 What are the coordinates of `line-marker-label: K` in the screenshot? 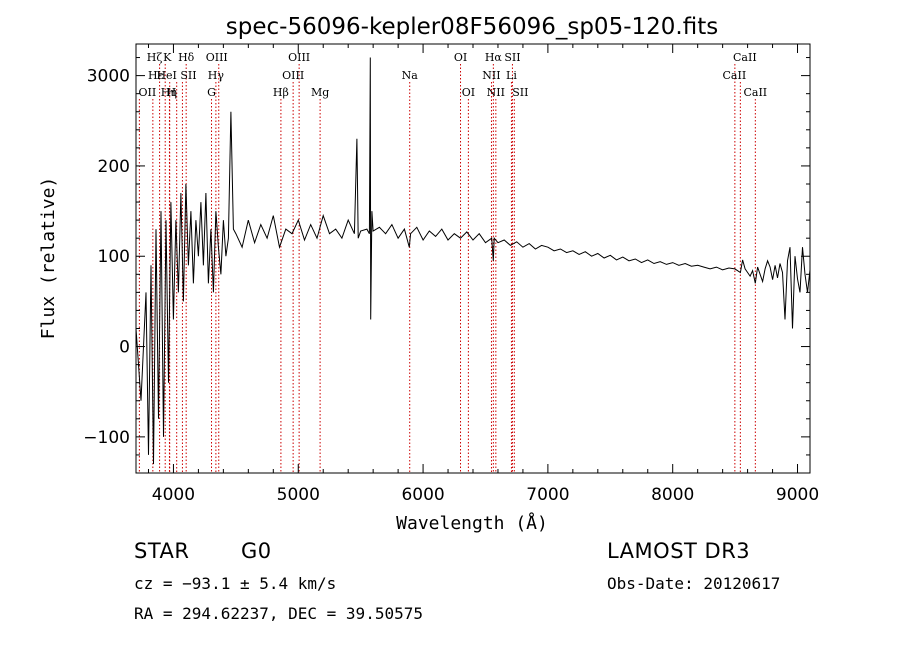 It's located at (167, 57).